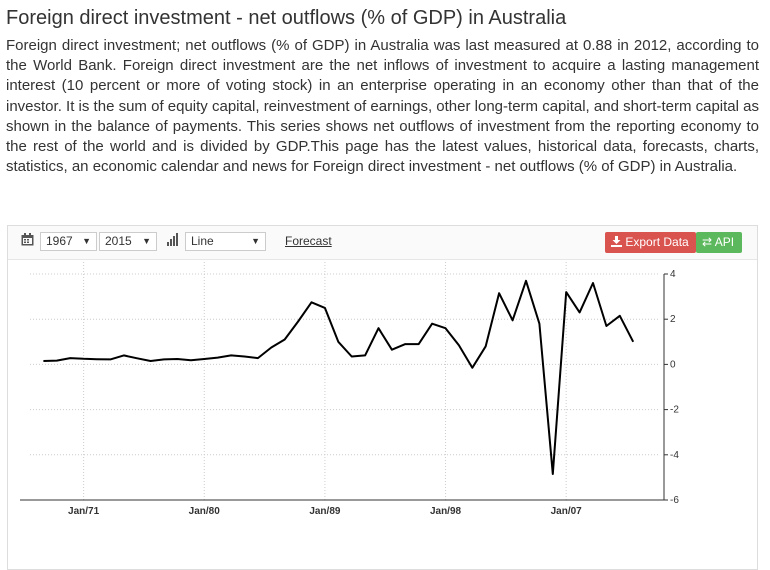 The height and width of the screenshot is (570, 770). What do you see at coordinates (205, 511) in the screenshot?
I see `x-tick-label: Jan/80` at bounding box center [205, 511].